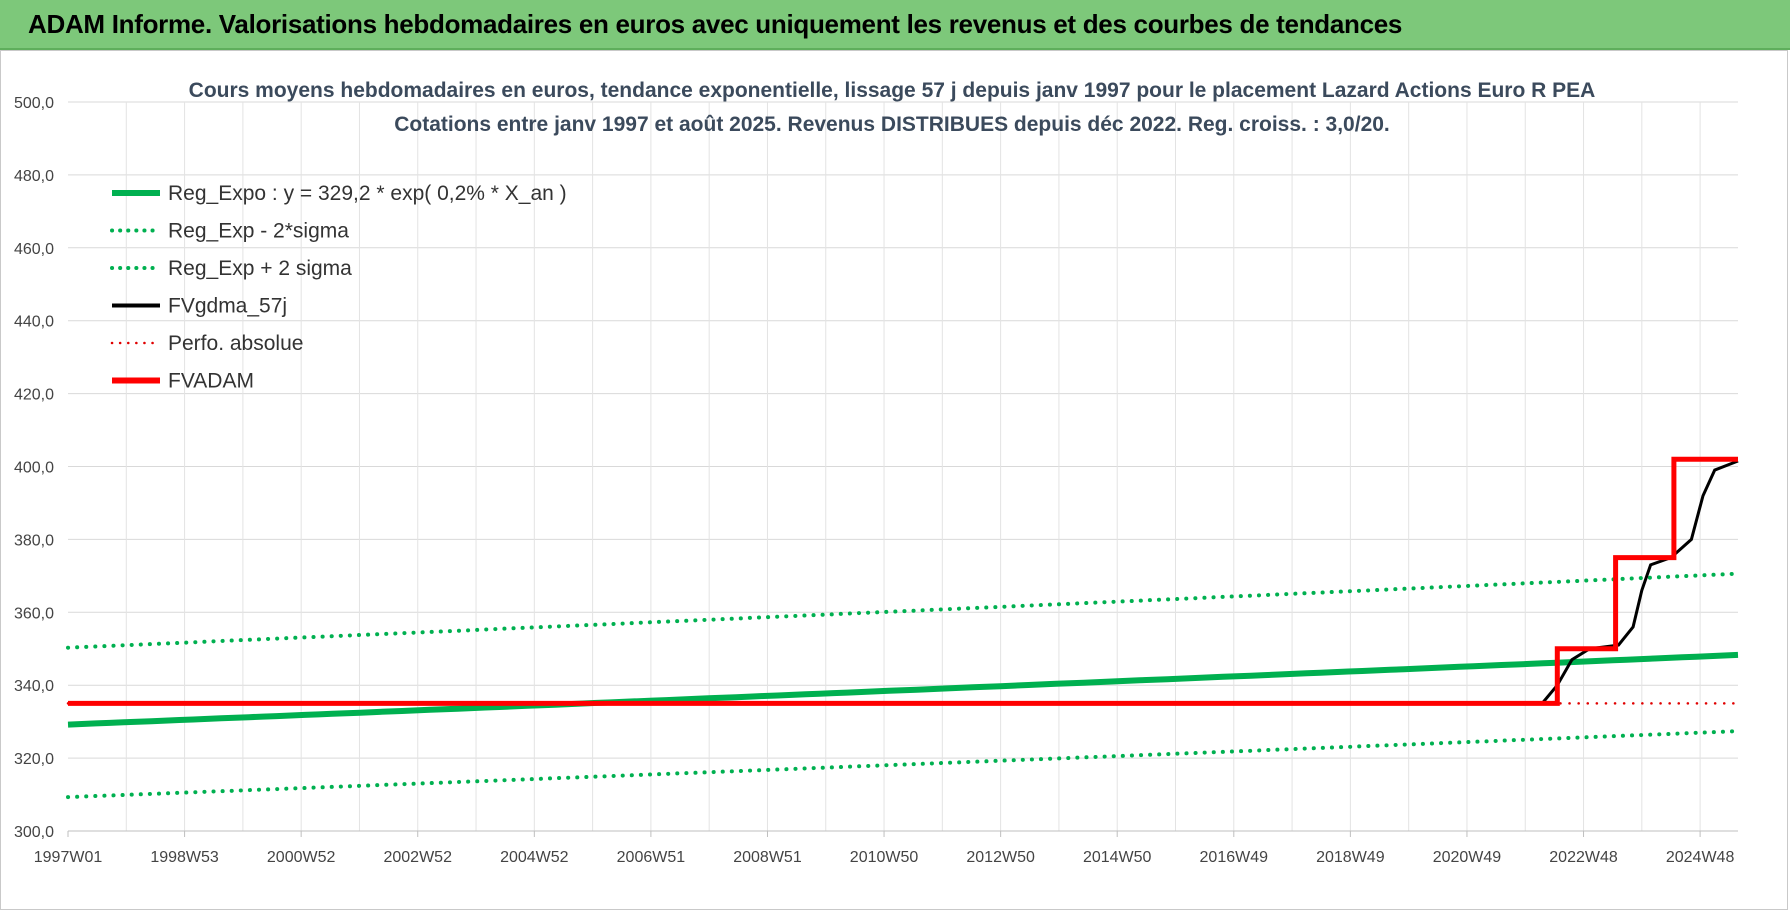  What do you see at coordinates (34, 613) in the screenshot?
I see `y-tick-label: 360,0` at bounding box center [34, 613].